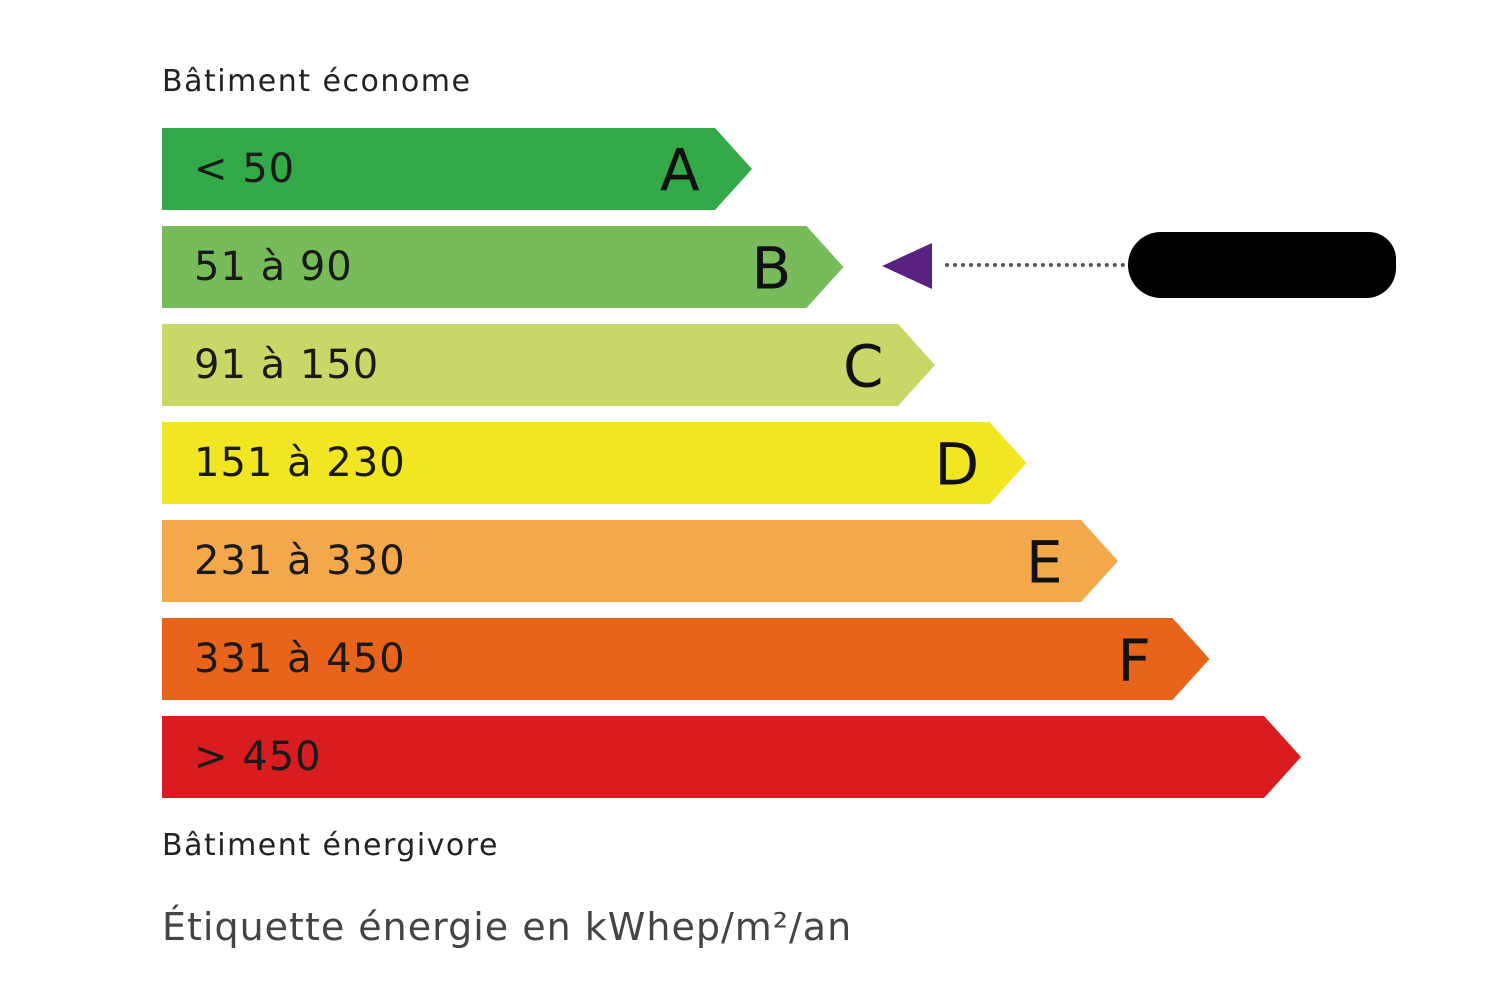 The image size is (1500, 992). What do you see at coordinates (1035, 265) in the screenshot?
I see `indicator-dotted-line` at bounding box center [1035, 265].